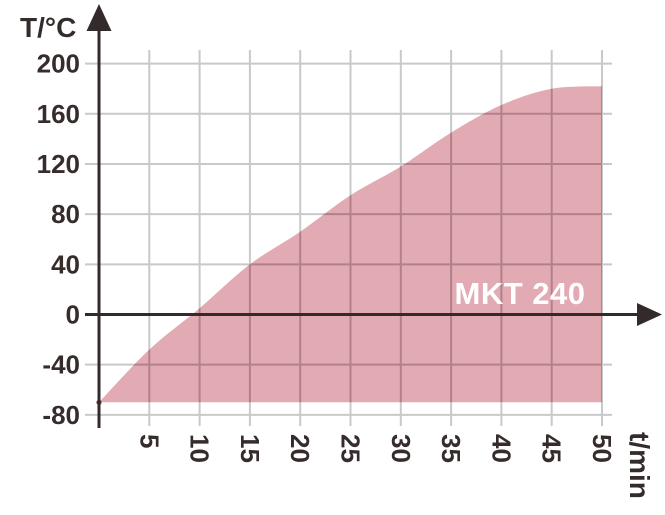  I want to click on series-label: MKT 240, so click(520, 293).